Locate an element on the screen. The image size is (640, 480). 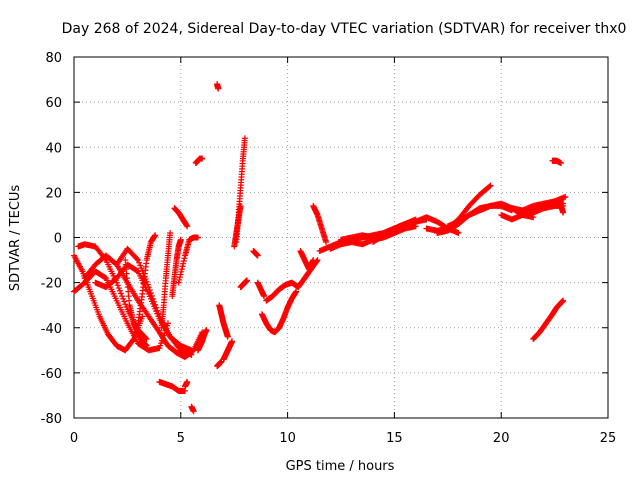
y-tick-label: 20 is located at coordinates (53, 193).